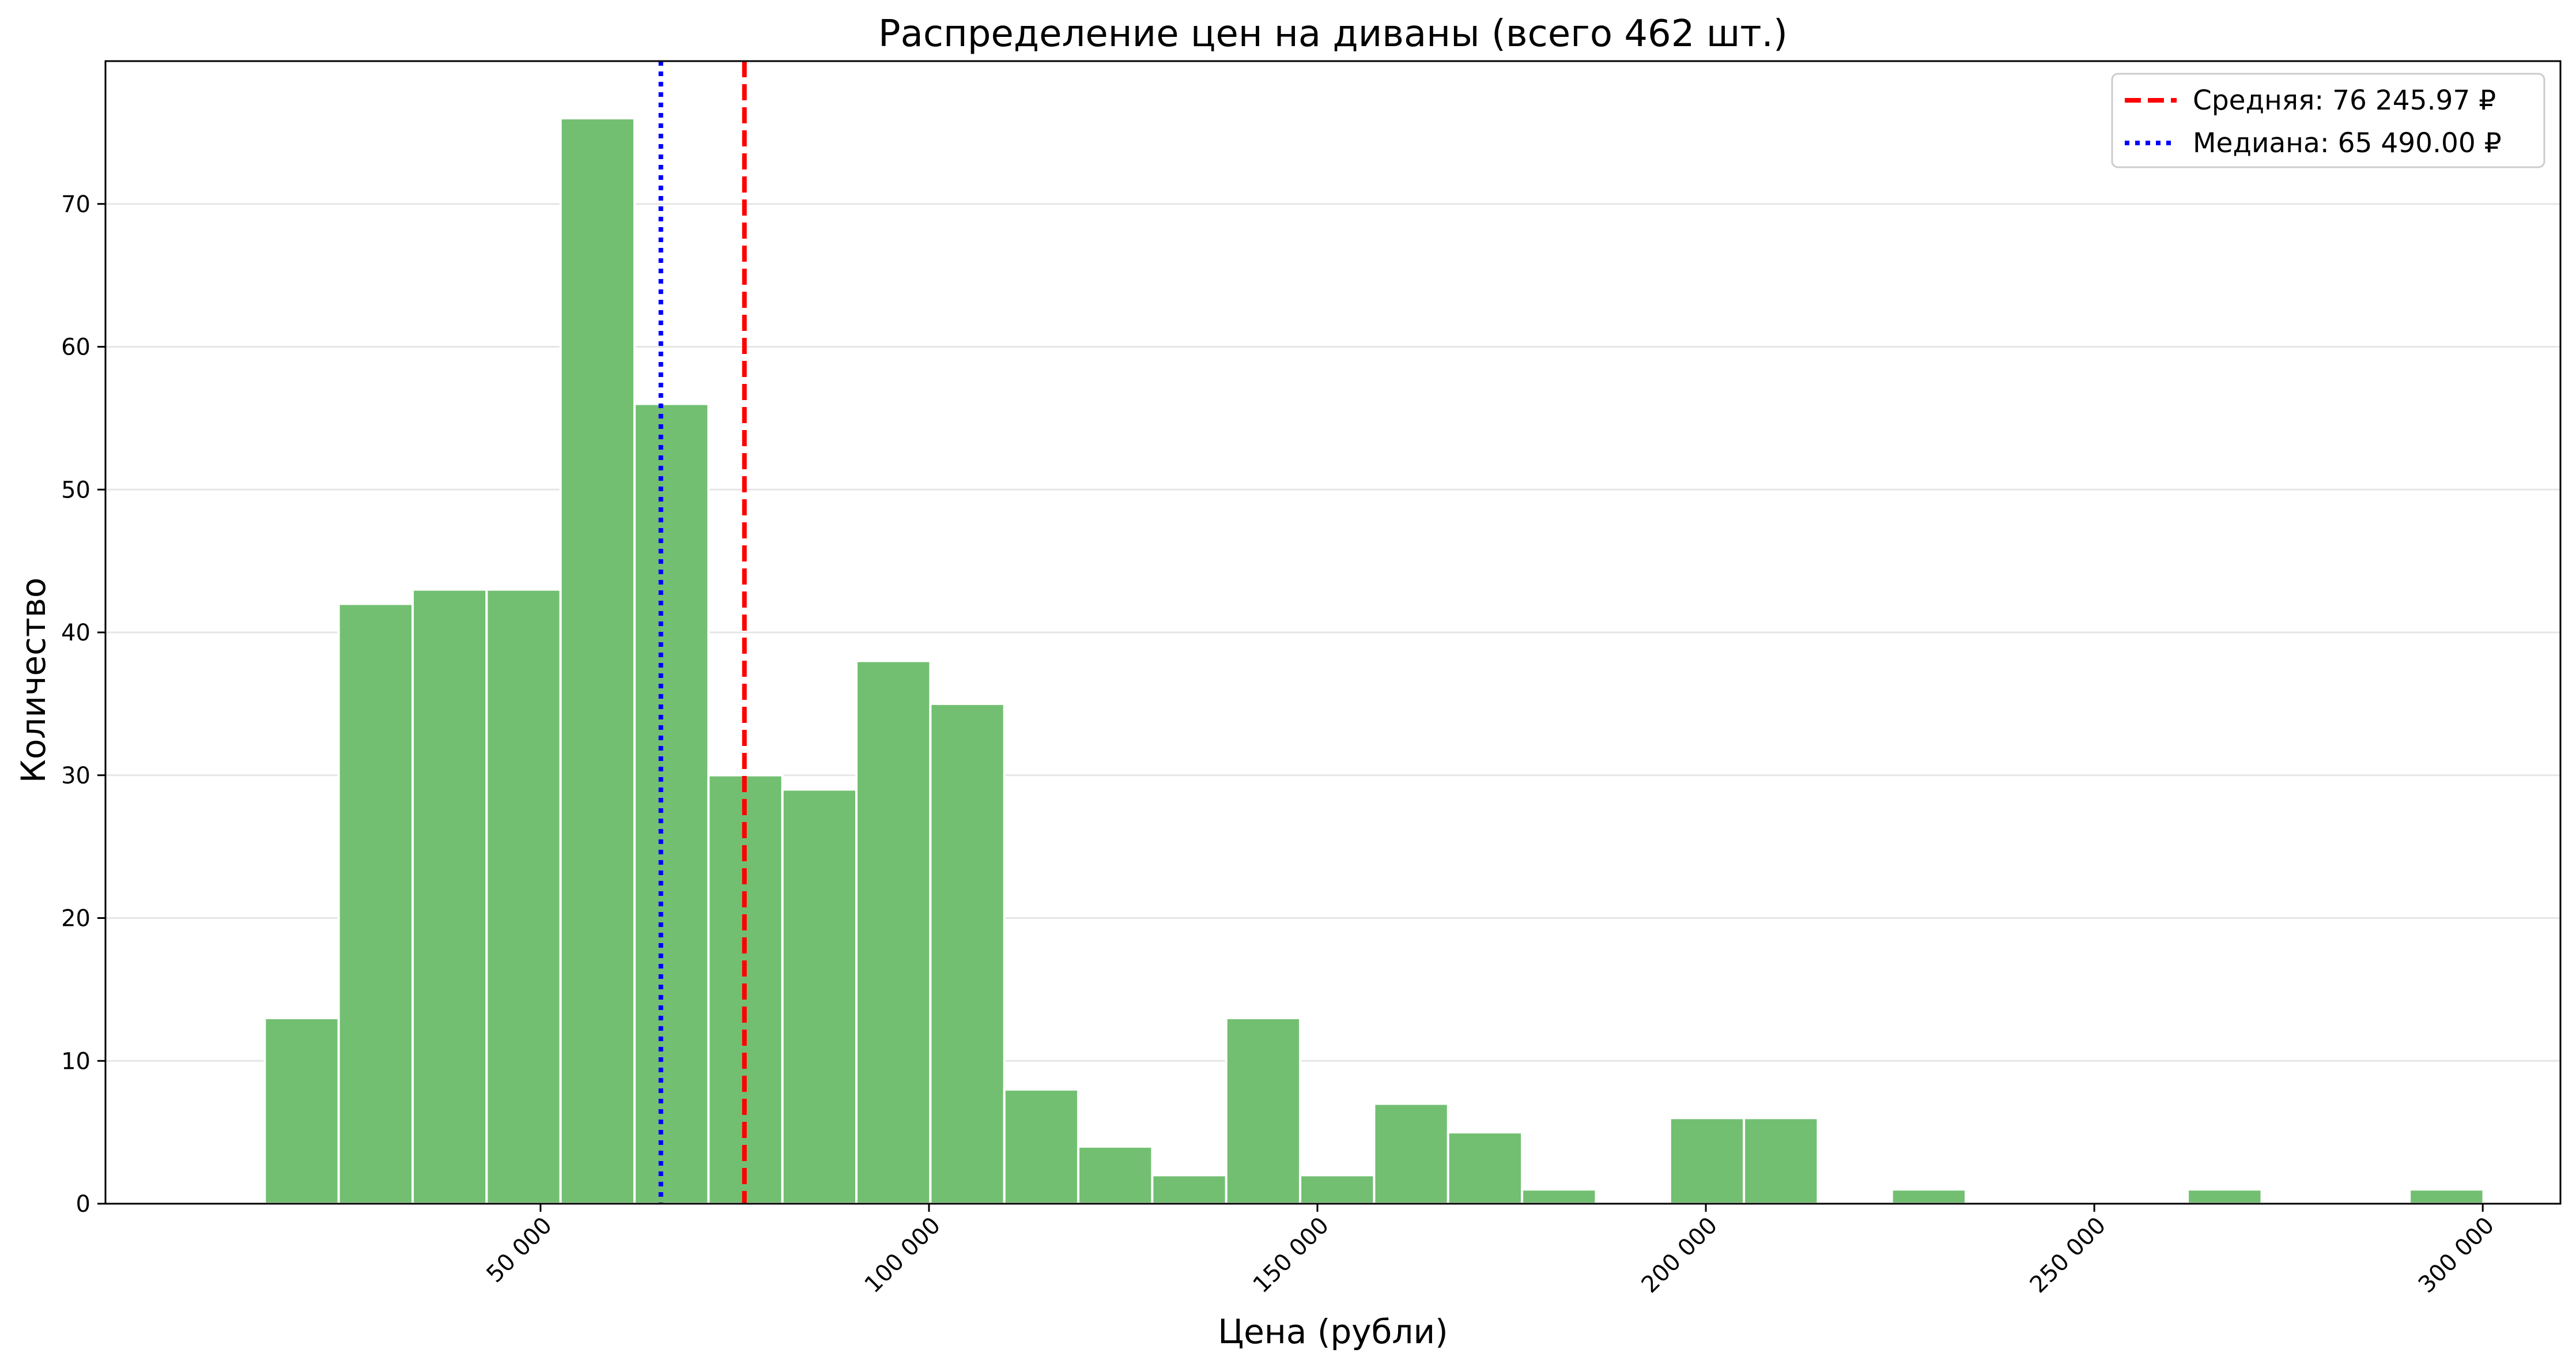  What do you see at coordinates (75, 1061) in the screenshot?
I see `y-tick-label: 10` at bounding box center [75, 1061].